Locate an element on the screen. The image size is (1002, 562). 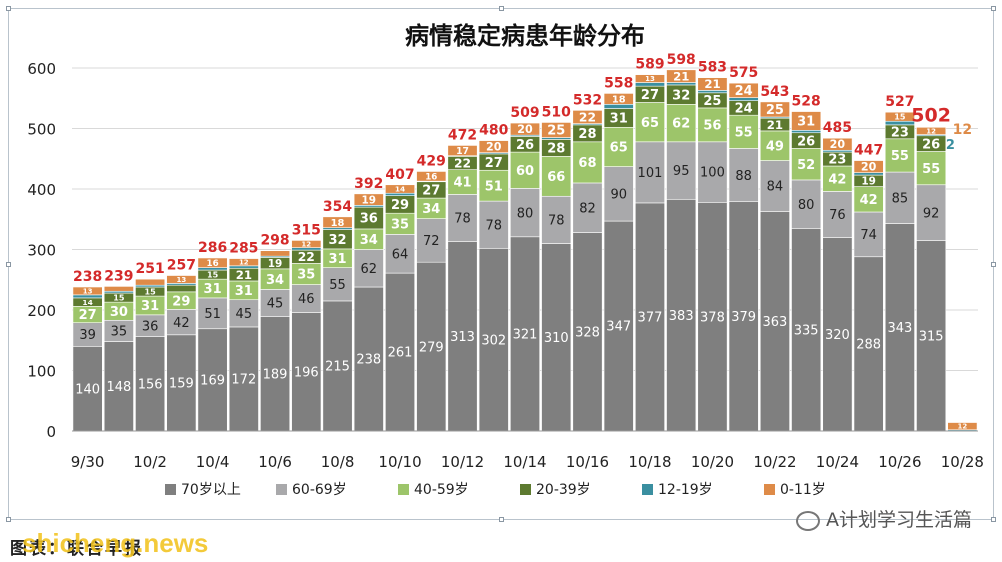
x-tick-label: 10/8 is located at coordinates (338, 462).